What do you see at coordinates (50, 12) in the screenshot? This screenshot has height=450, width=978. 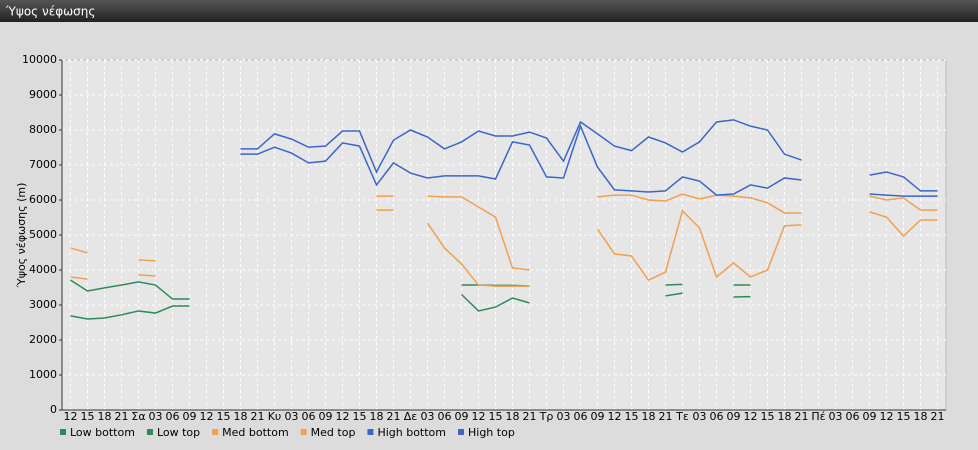 I see `chart-title: Ύψος νέφωσης` at bounding box center [50, 12].